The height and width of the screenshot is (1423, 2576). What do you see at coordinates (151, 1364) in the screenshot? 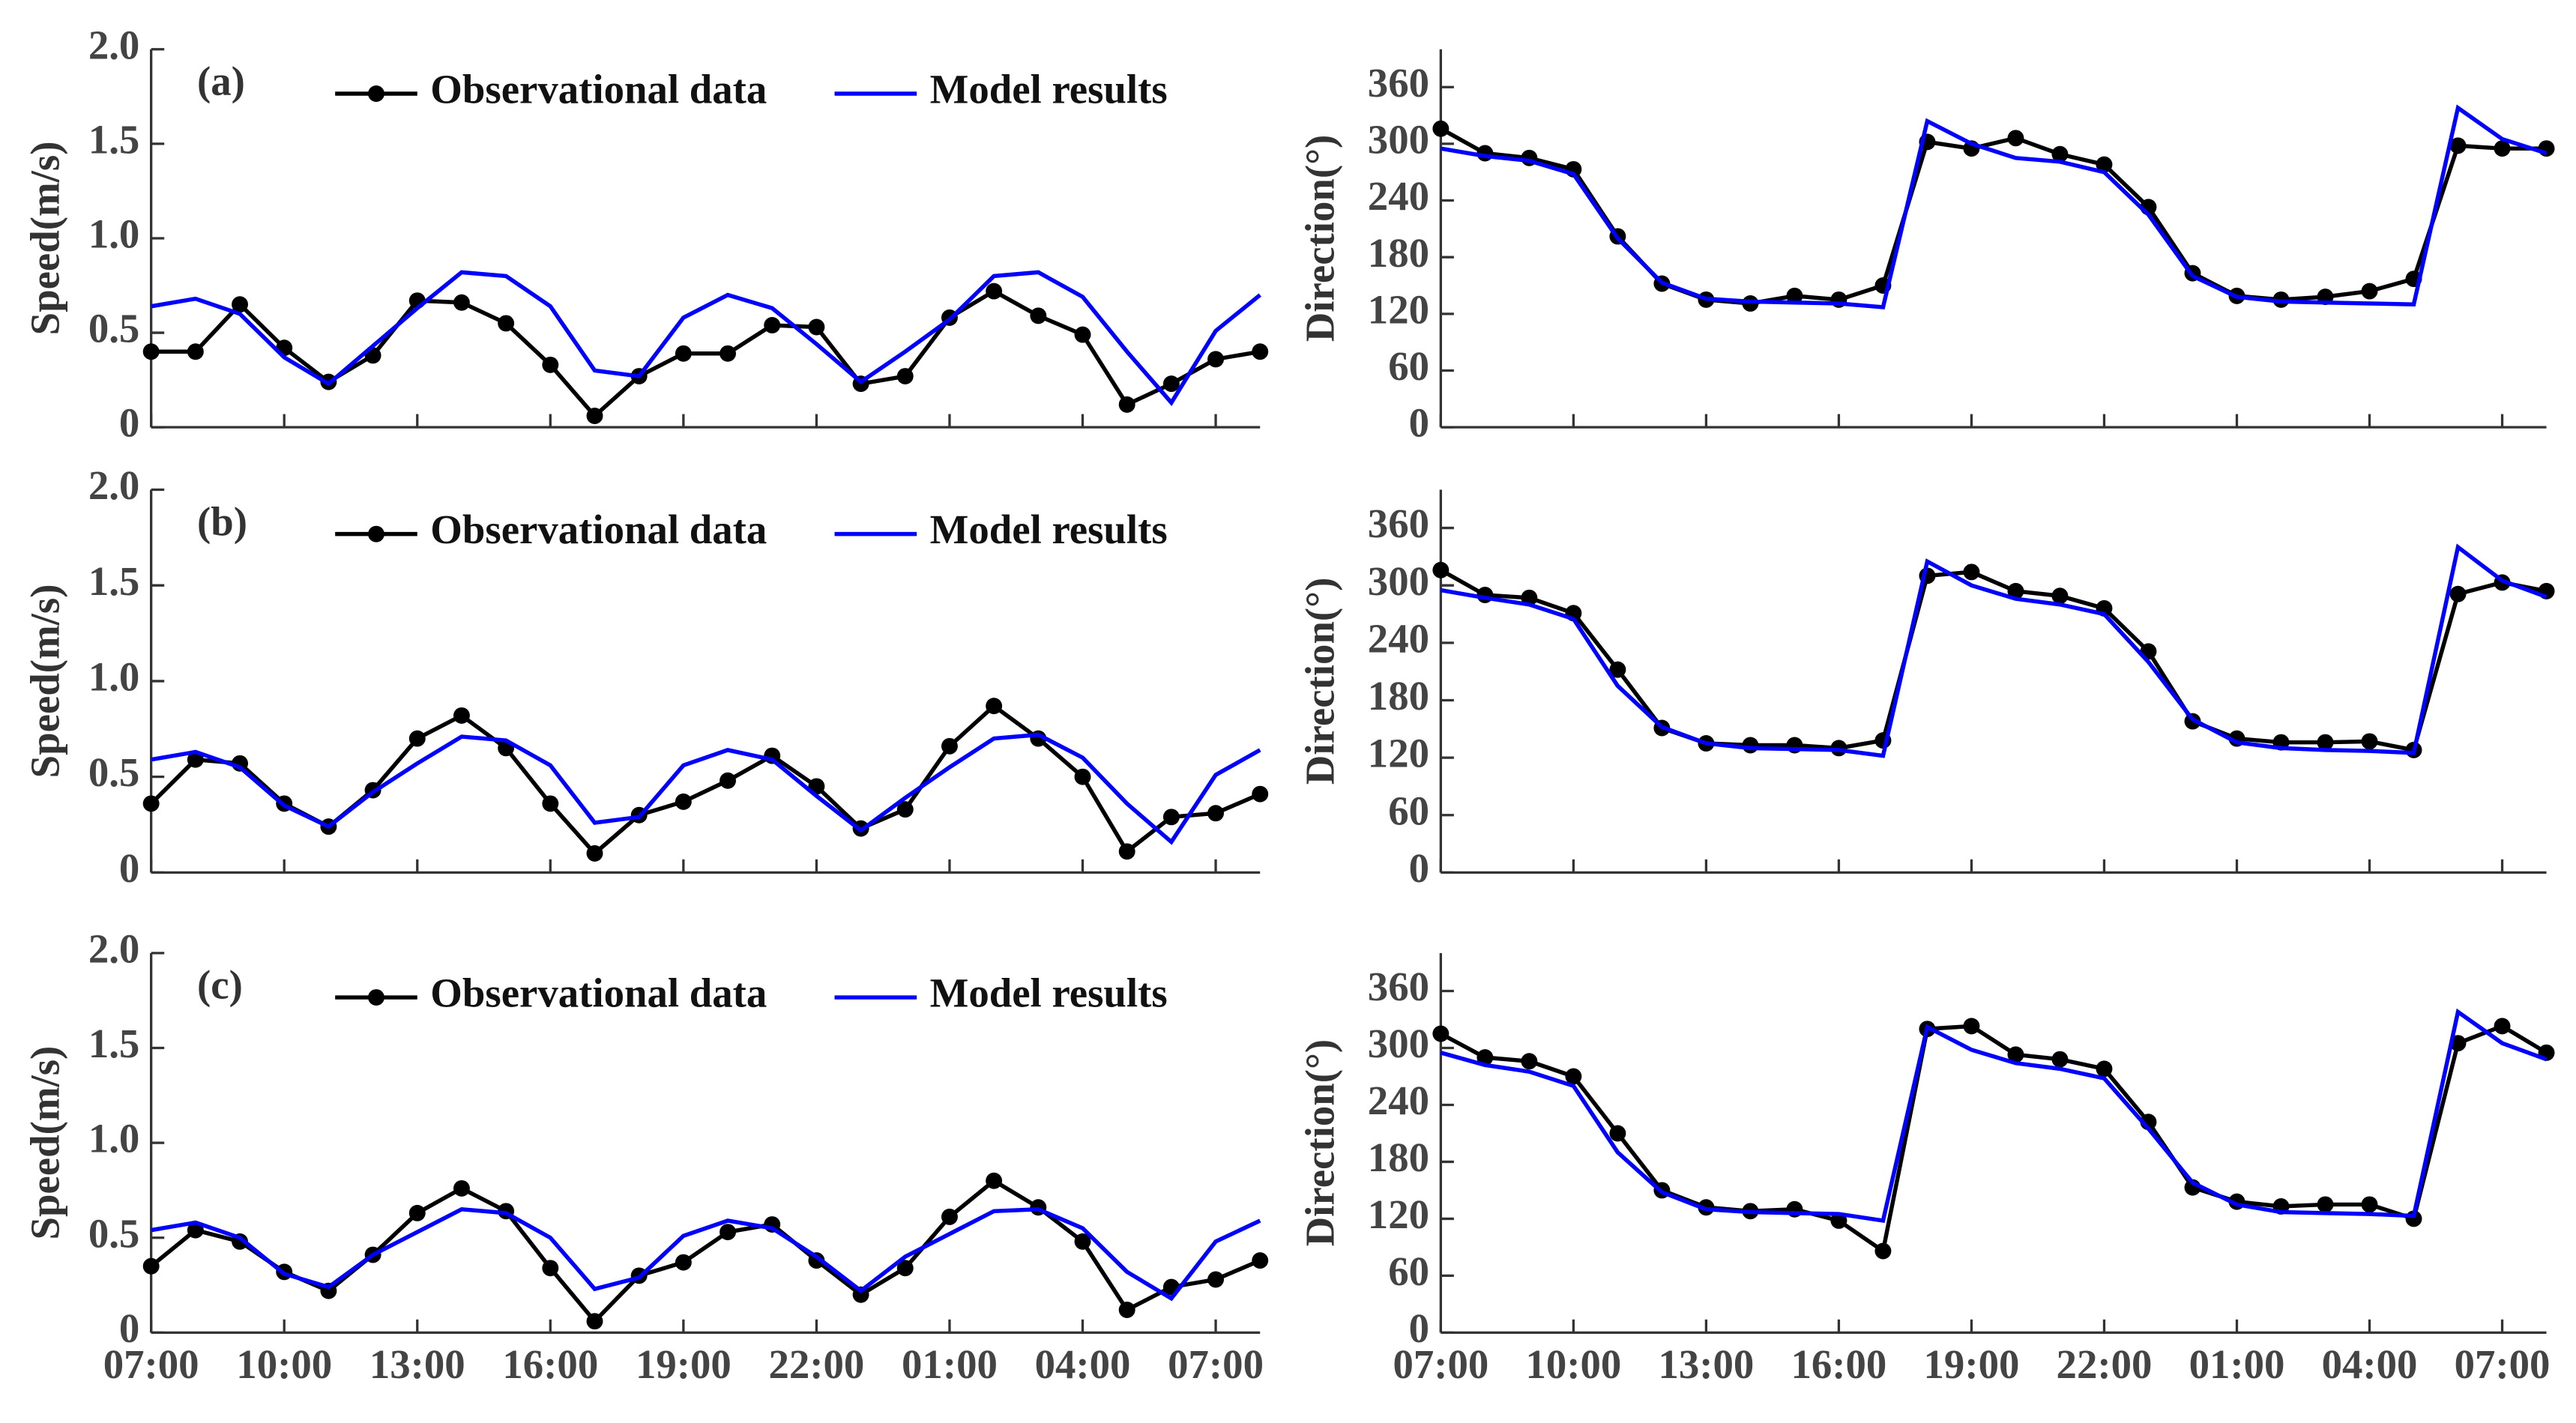
I see `x-tick-label: 07:00` at bounding box center [151, 1364].